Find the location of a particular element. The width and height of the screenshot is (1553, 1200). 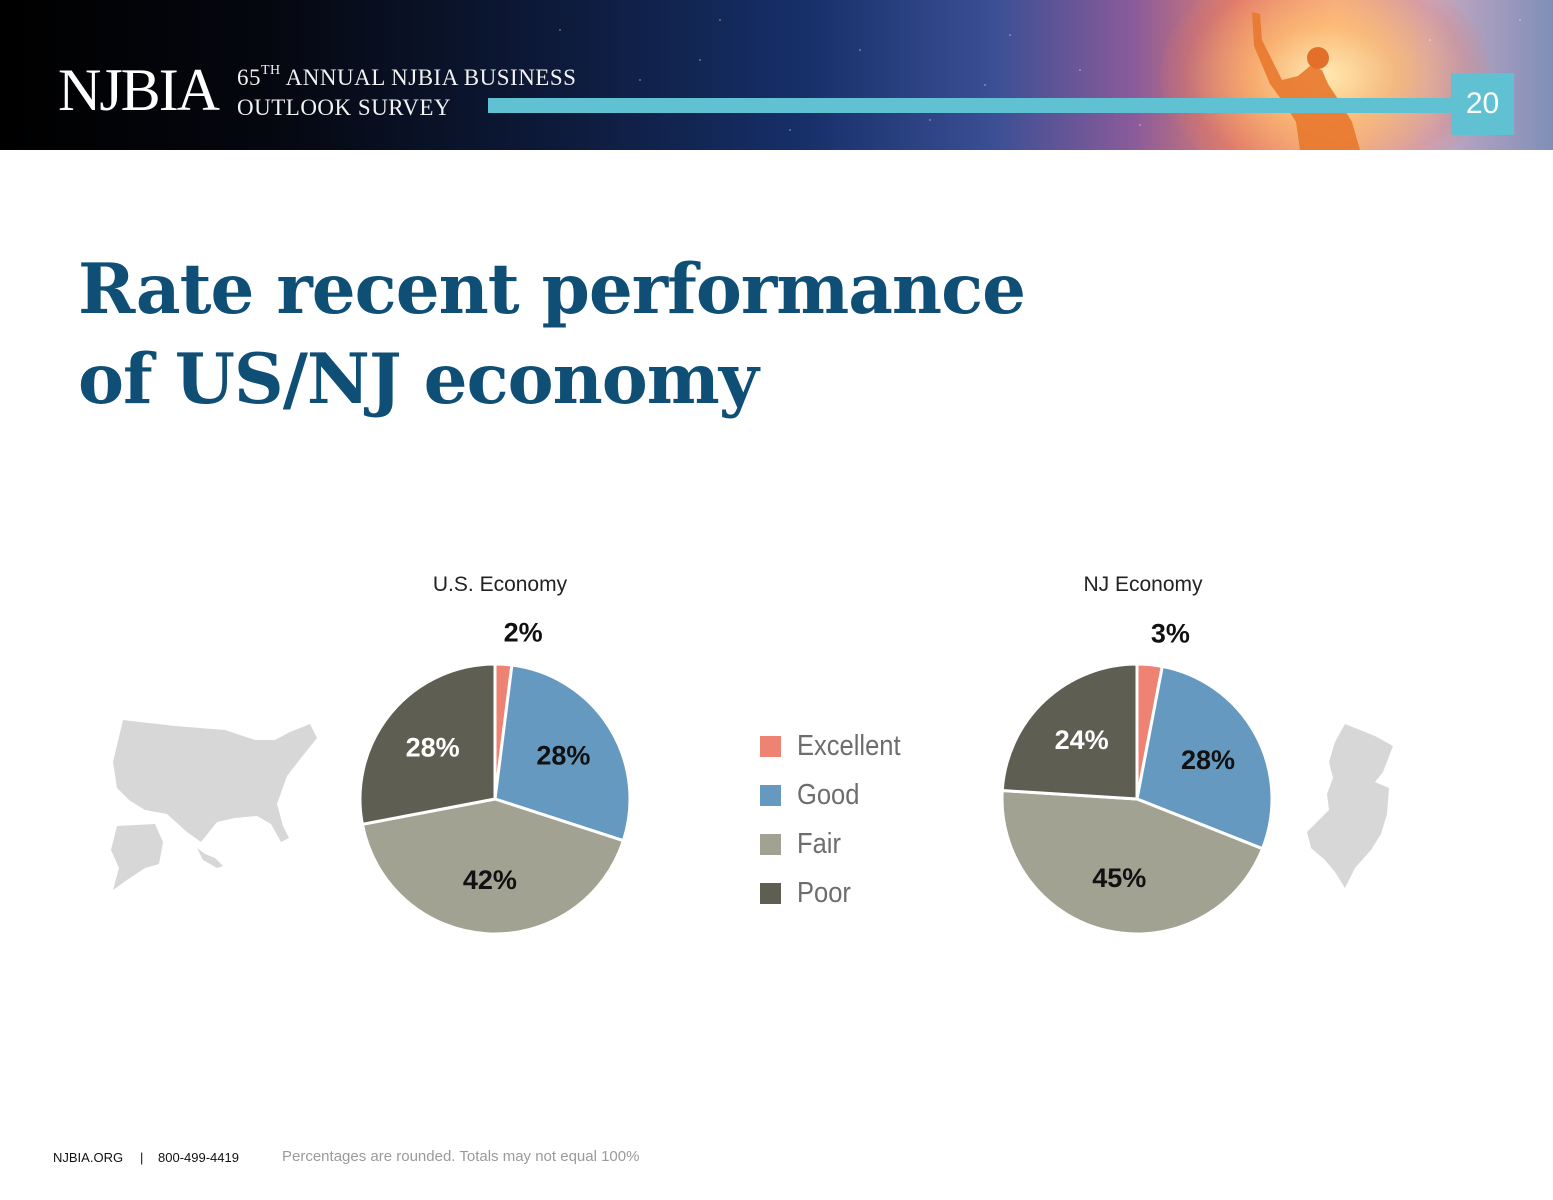

survey-title-line2: OUTLOOK SURVEY is located at coordinates (344, 107).